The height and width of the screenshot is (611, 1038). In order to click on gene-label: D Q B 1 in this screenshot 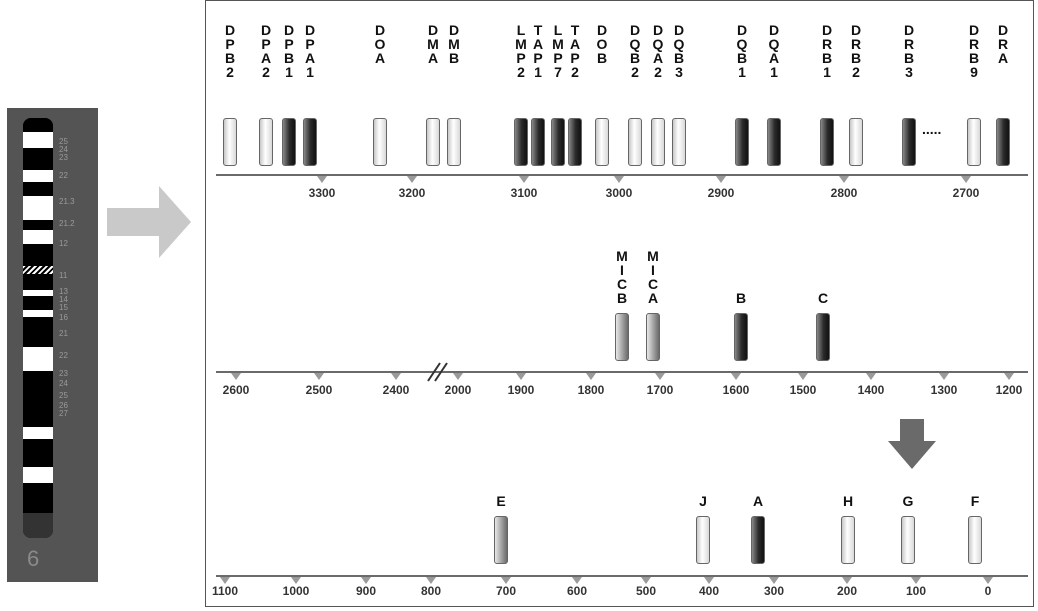, I will do `click(742, 51)`.